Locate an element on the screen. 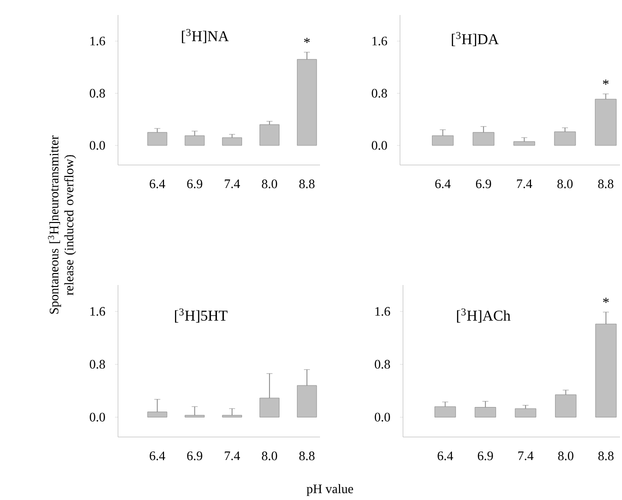 This screenshot has height=500, width=622. x-axis-title: pH value is located at coordinates (330, 490).